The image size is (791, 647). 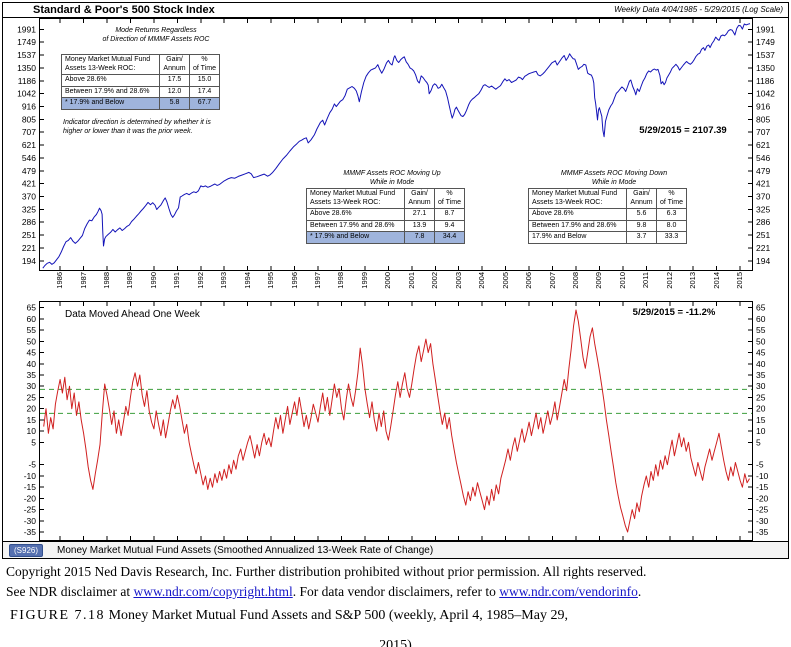 What do you see at coordinates (528, 280) in the screenshot?
I see `x-axis-year-label: 2006` at bounding box center [528, 280].